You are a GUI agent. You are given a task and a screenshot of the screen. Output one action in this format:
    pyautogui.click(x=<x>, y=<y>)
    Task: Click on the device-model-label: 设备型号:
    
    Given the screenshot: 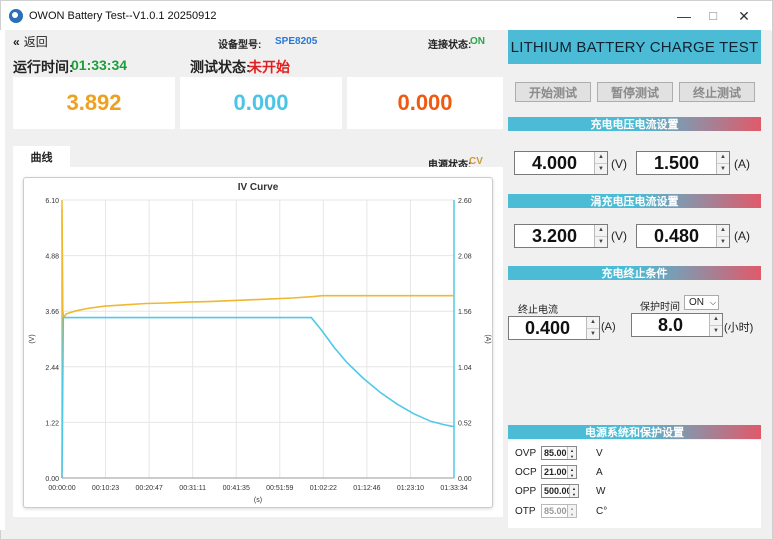 What is the action you would take?
    pyautogui.click(x=240, y=45)
    